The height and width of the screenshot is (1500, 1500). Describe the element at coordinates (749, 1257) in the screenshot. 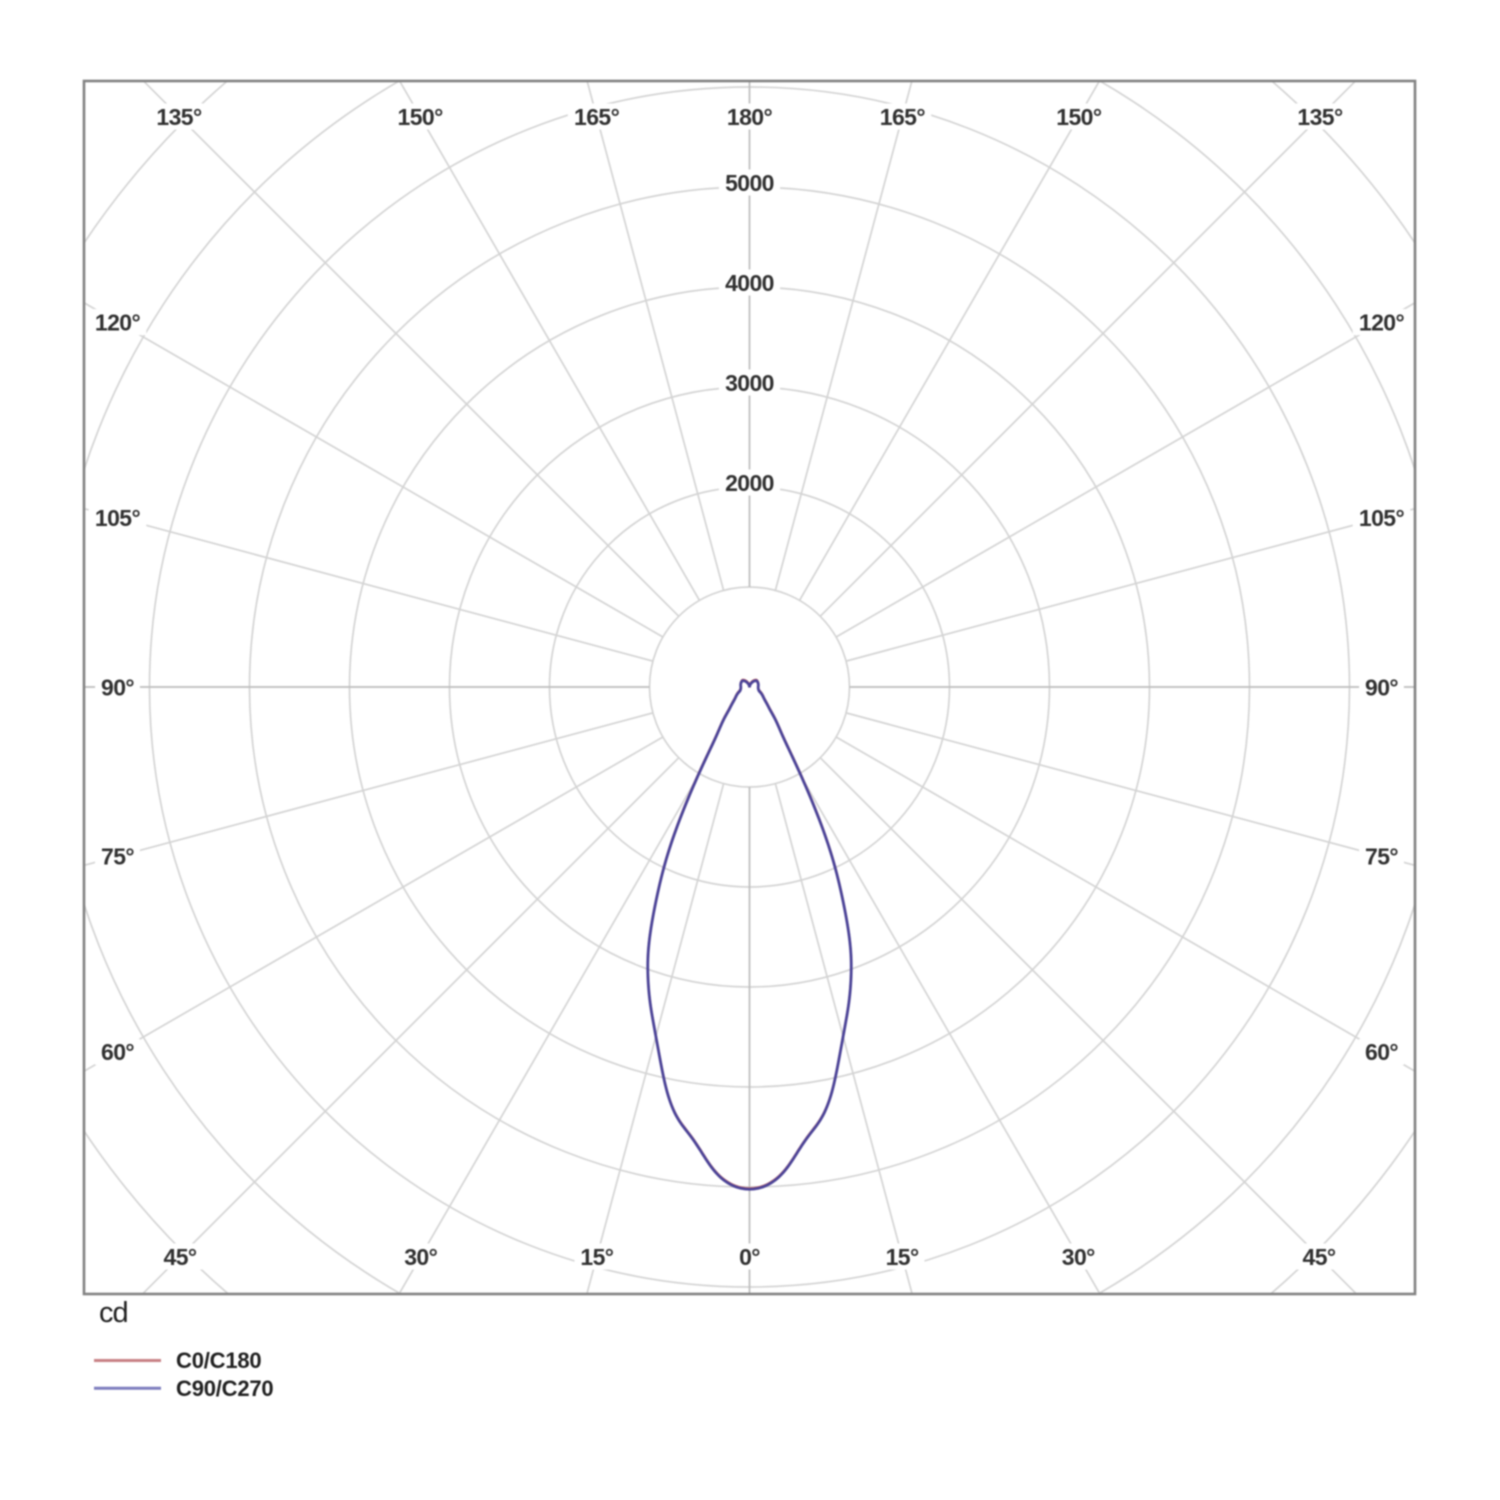

I see `svg-text: 0°` at that location.